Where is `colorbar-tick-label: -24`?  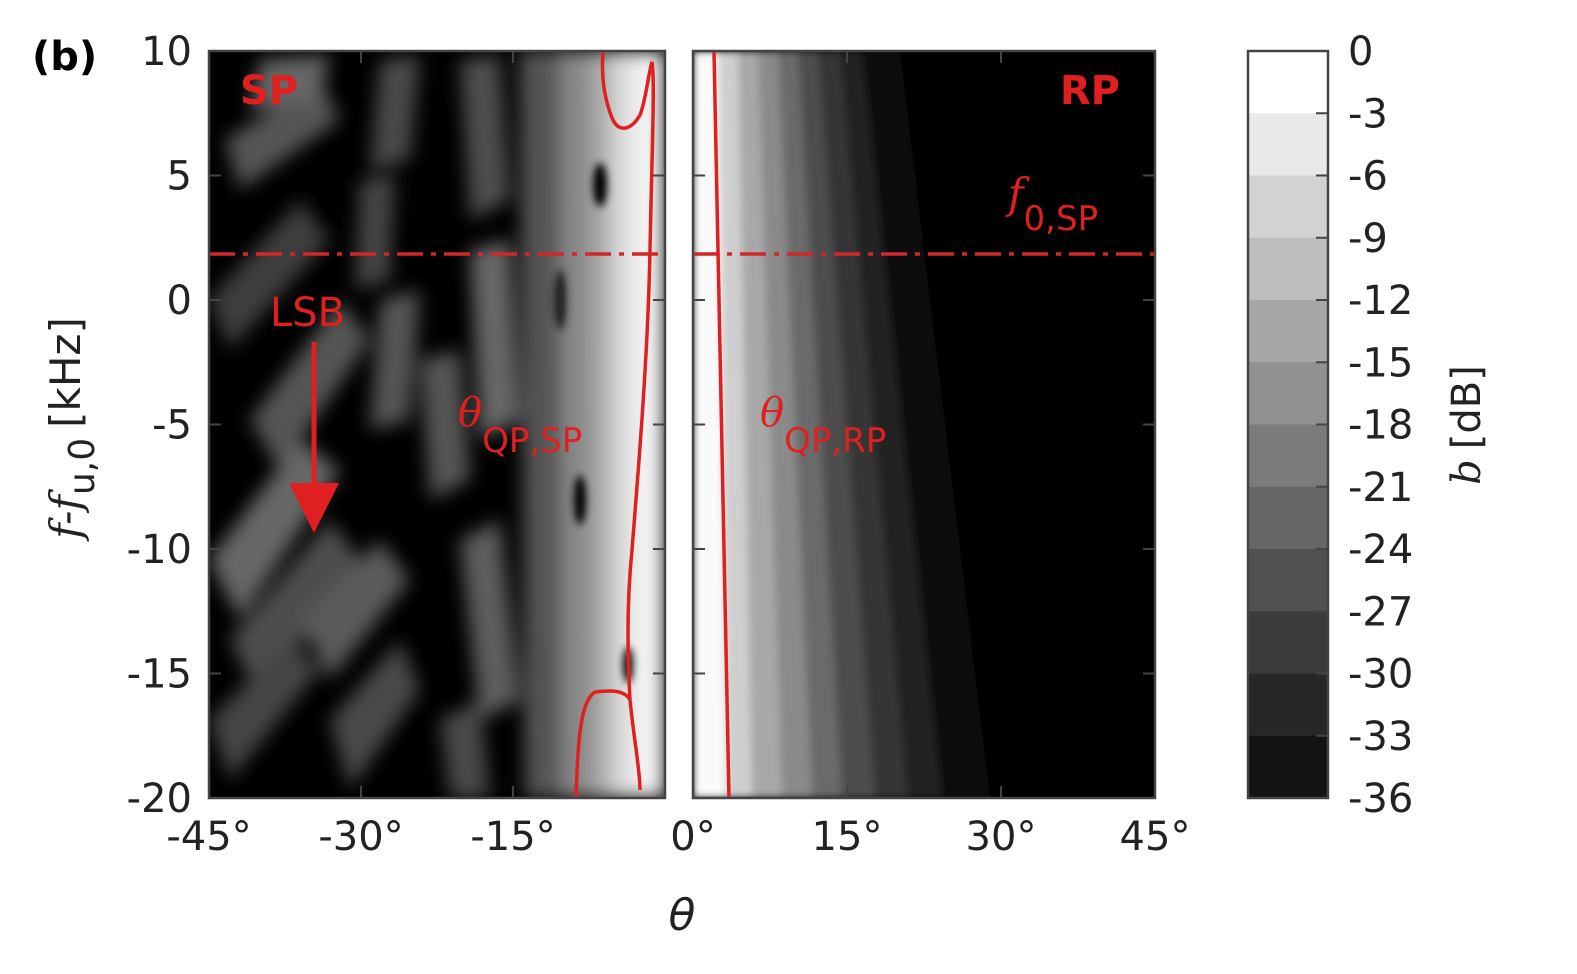 colorbar-tick-label: -24 is located at coordinates (1380, 550).